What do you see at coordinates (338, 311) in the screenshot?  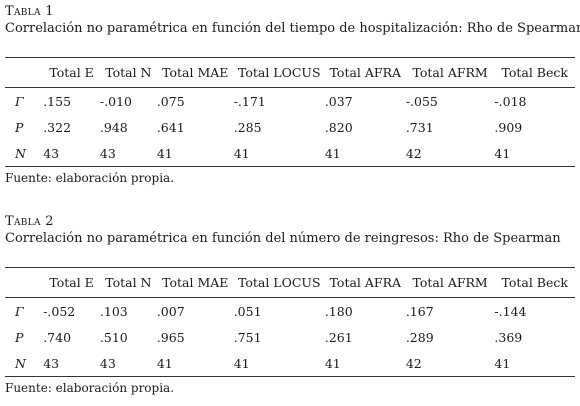 I see `table-cell: .180` at bounding box center [338, 311].